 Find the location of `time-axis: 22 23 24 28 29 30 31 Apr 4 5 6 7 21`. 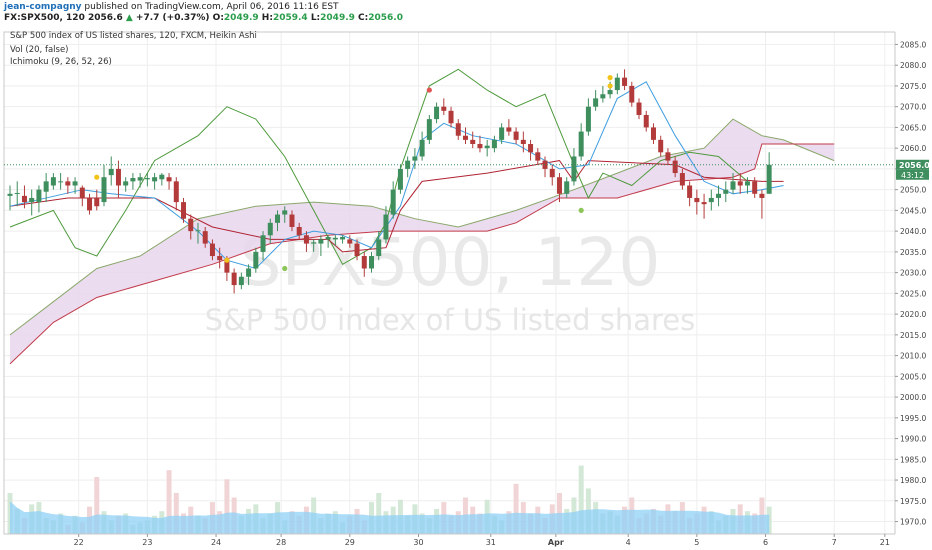

time-axis: 22 23 24 28 29 30 31 Apr 4 5 6 7 21 is located at coordinates (449, 540).